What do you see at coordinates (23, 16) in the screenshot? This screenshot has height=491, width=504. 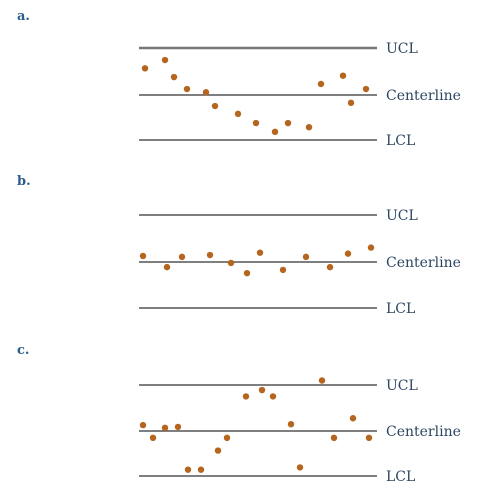 I see `panel-label-a: a.` at bounding box center [23, 16].